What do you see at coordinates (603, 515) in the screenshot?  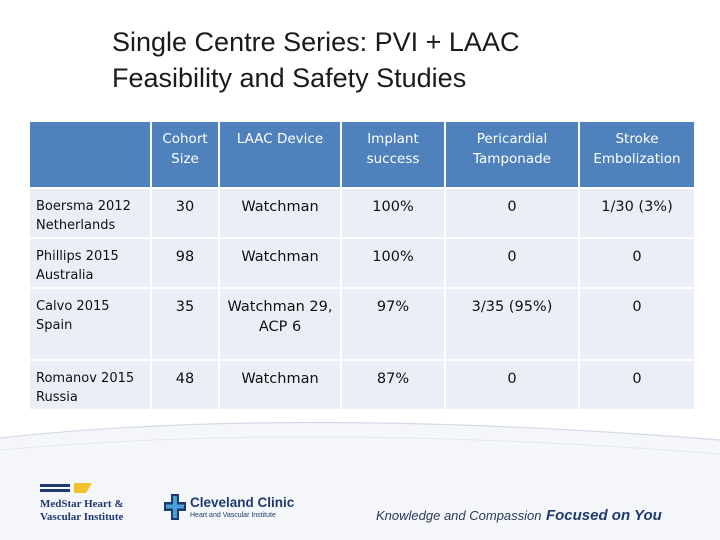 I see `tagline-bold: Focused on You` at bounding box center [603, 515].